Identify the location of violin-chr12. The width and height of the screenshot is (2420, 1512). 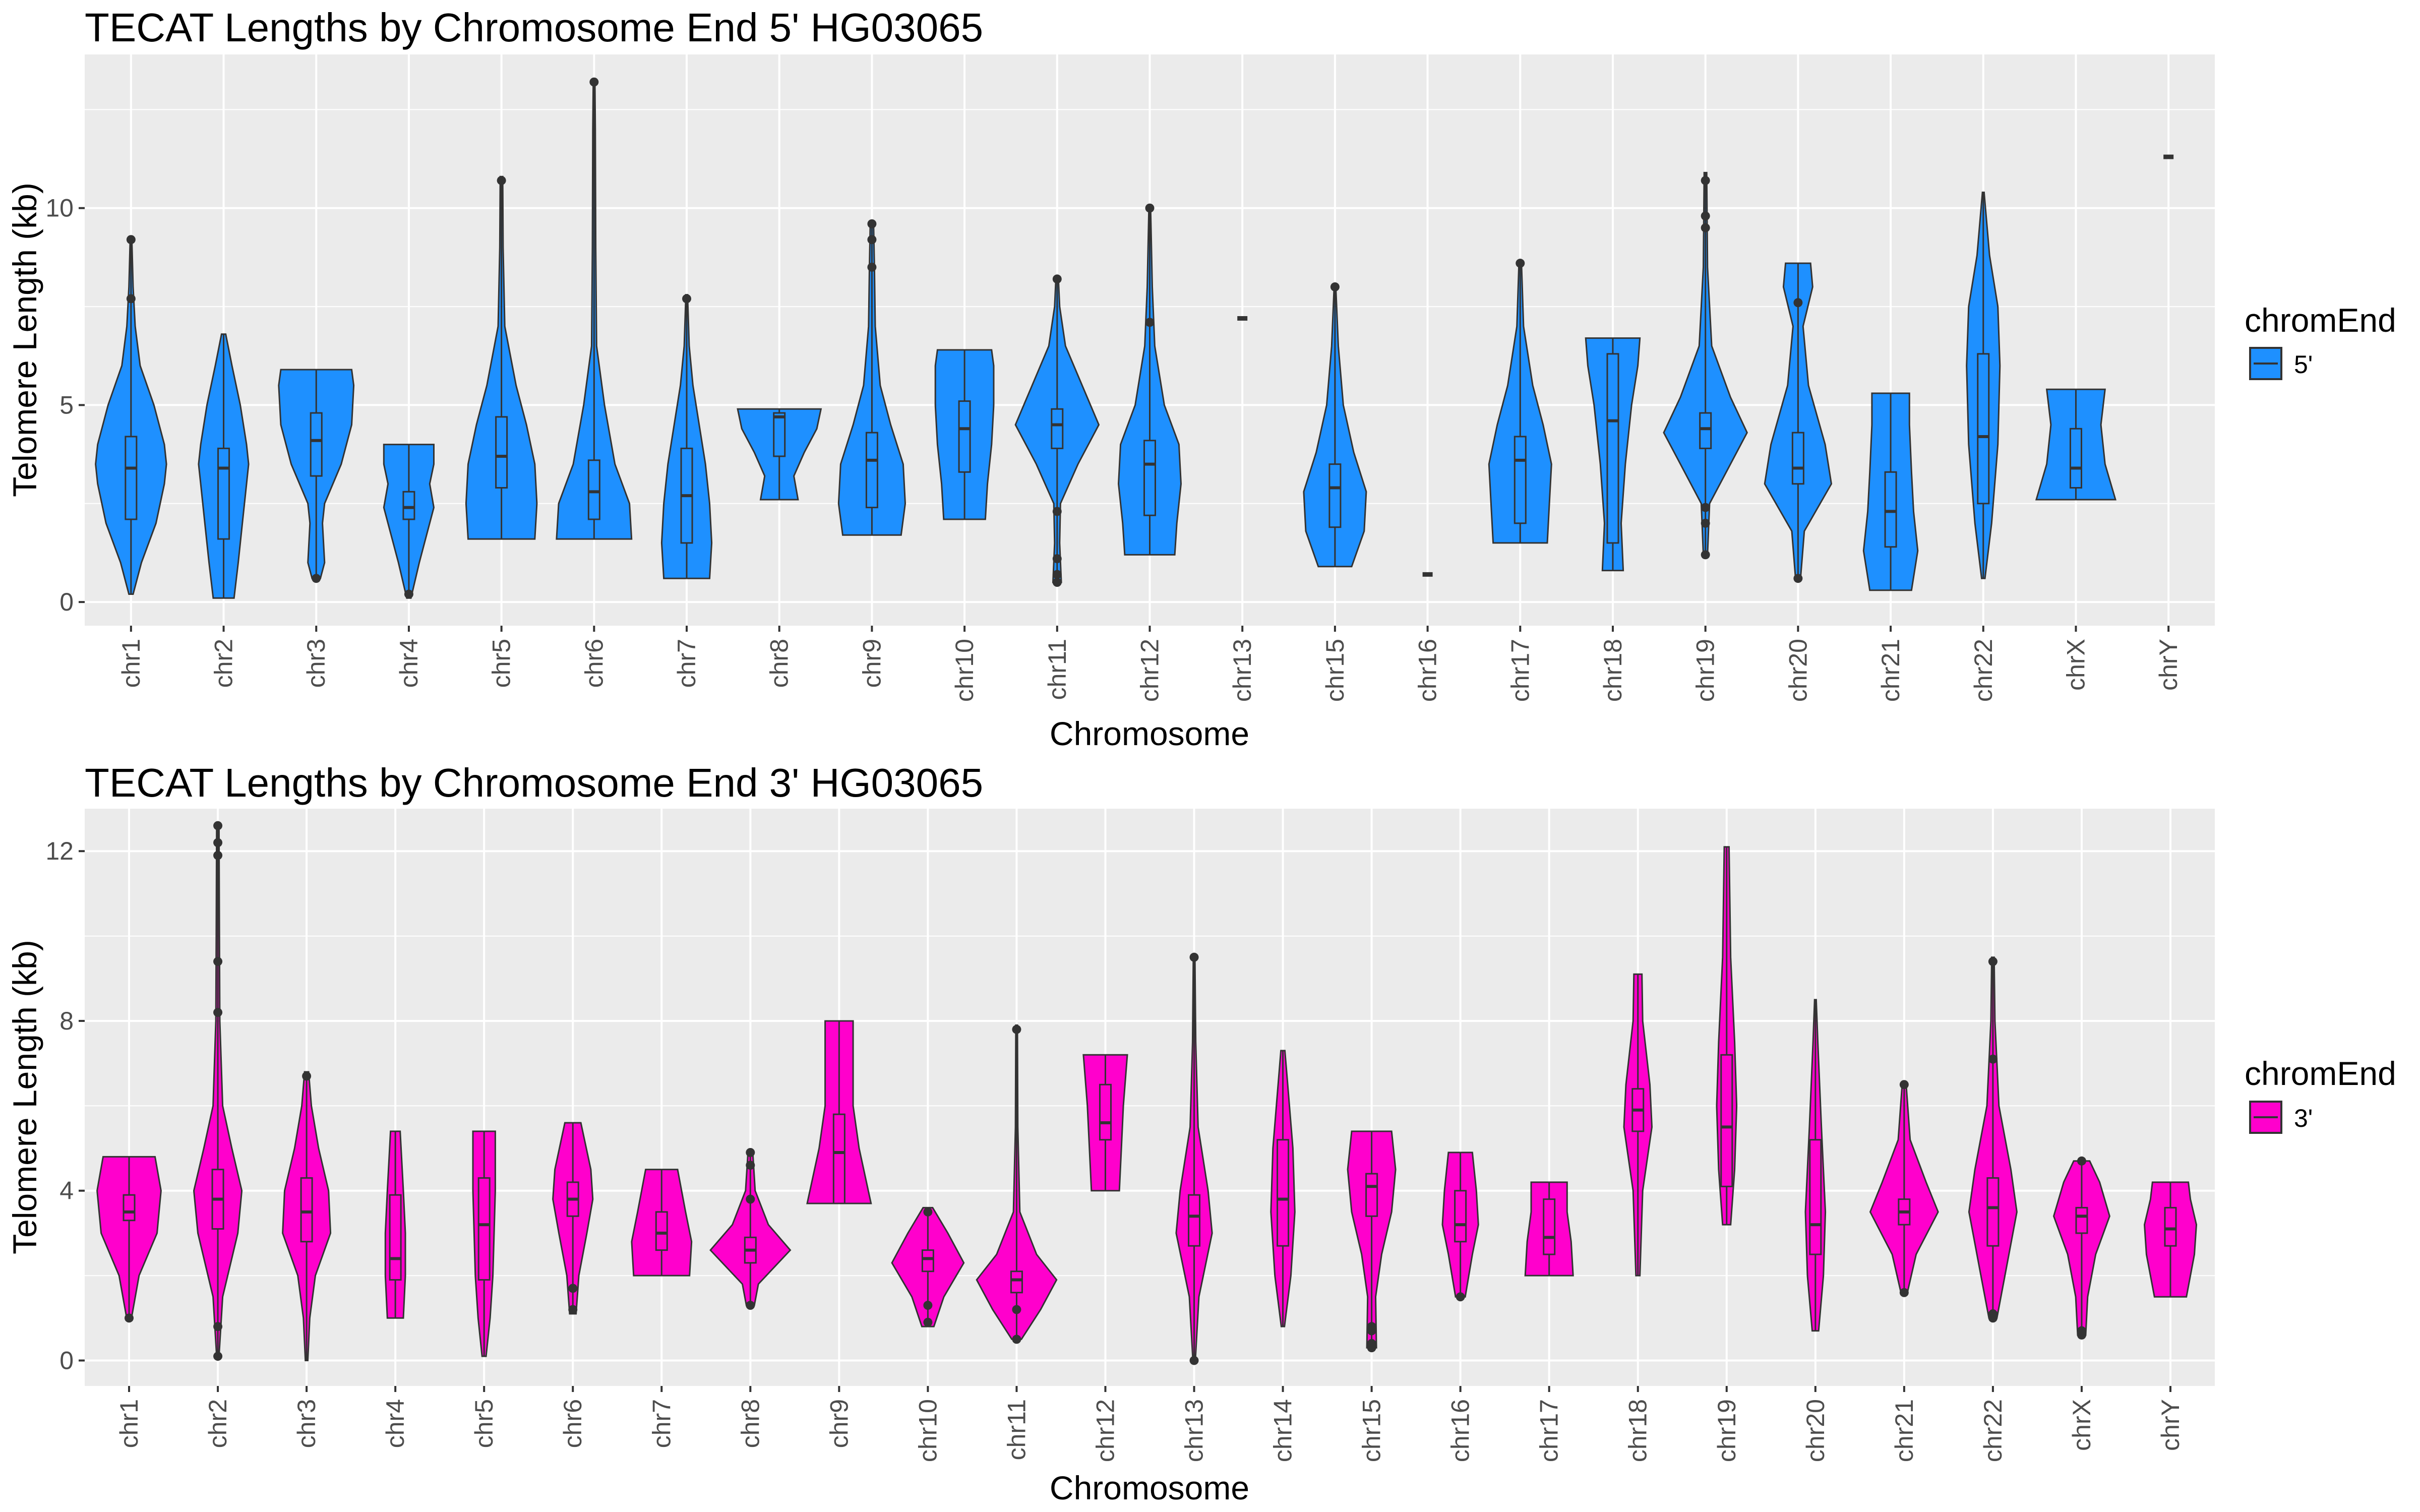
(1105, 1123).